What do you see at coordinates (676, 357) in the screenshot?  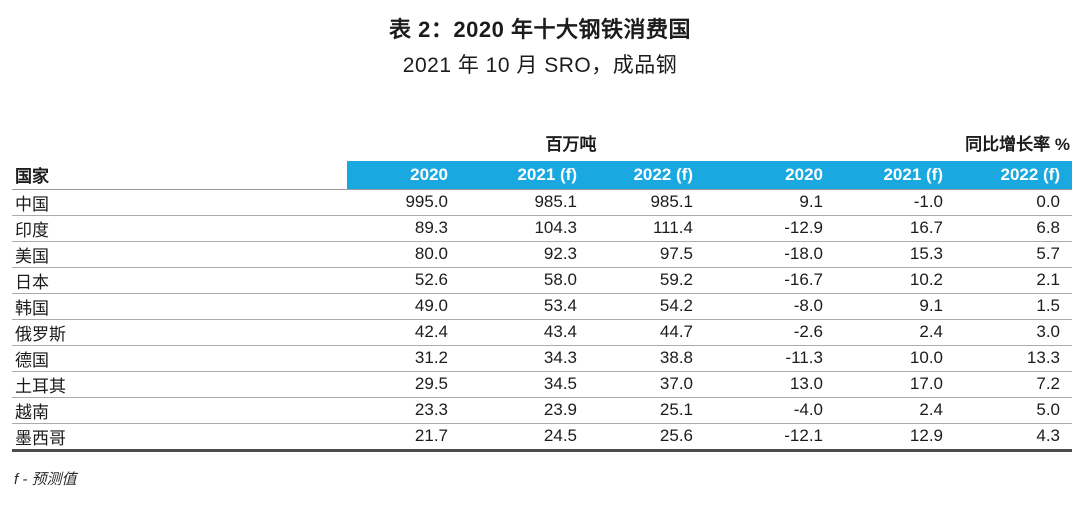 I see `value-cell: 38.8` at bounding box center [676, 357].